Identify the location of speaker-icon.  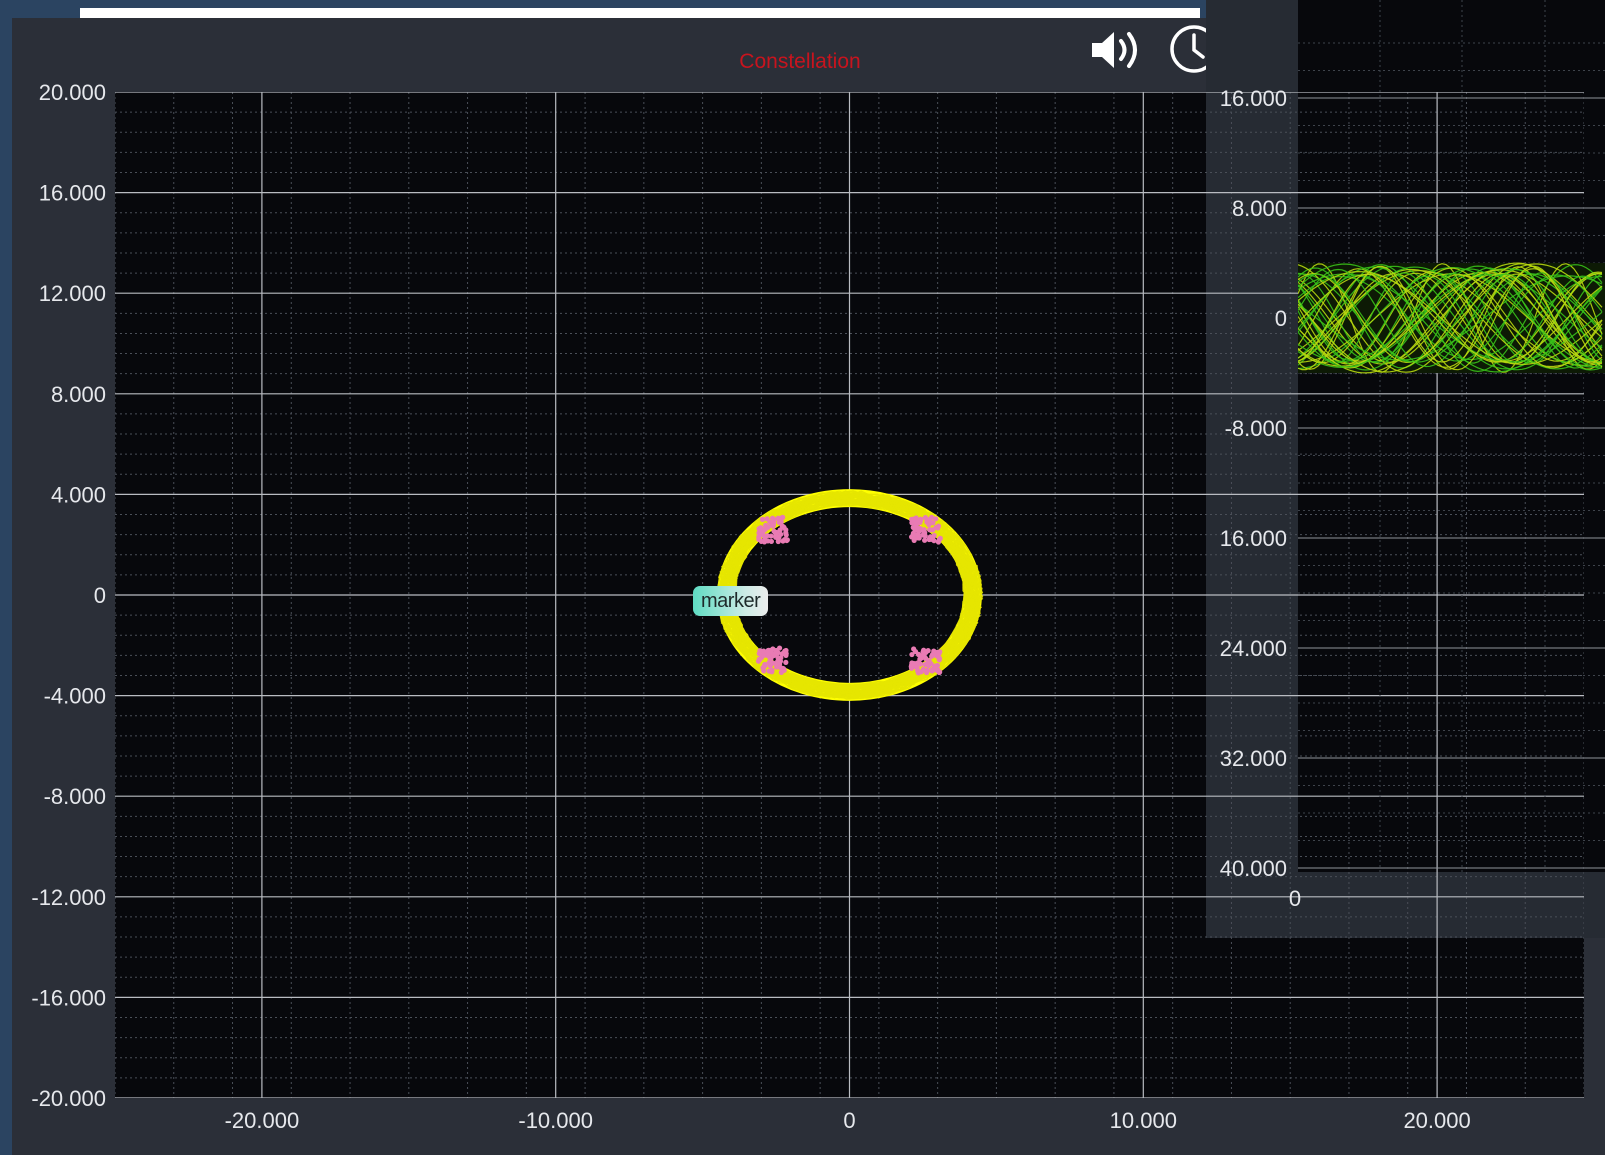
(1116, 50).